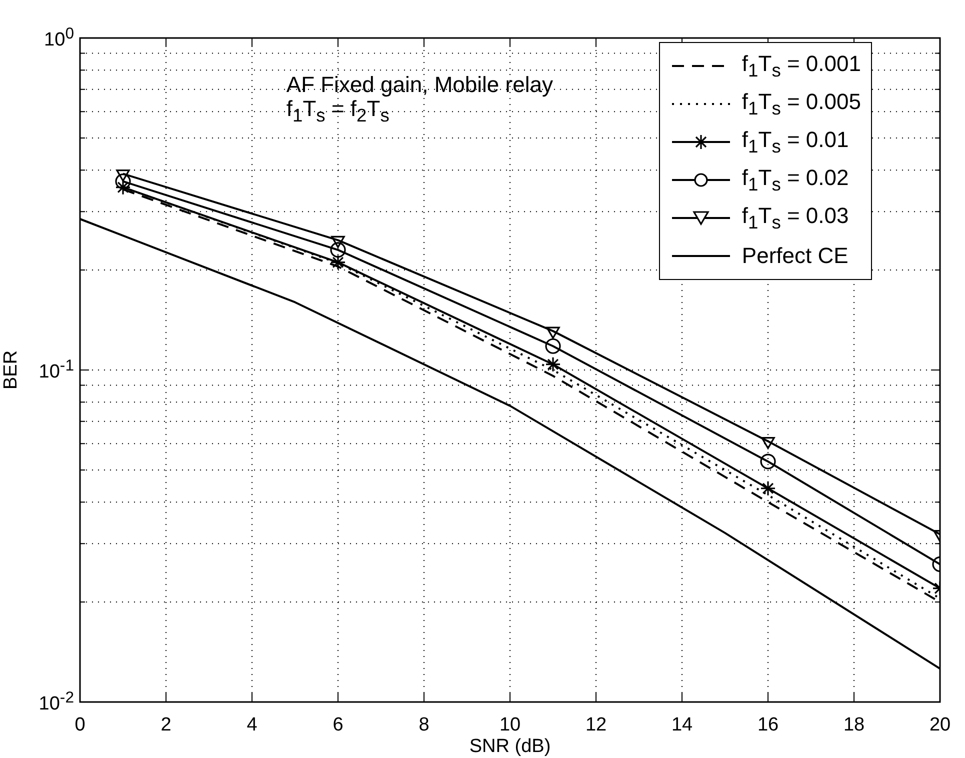  What do you see at coordinates (80, 725) in the screenshot?
I see `x-tick-label: 0` at bounding box center [80, 725].